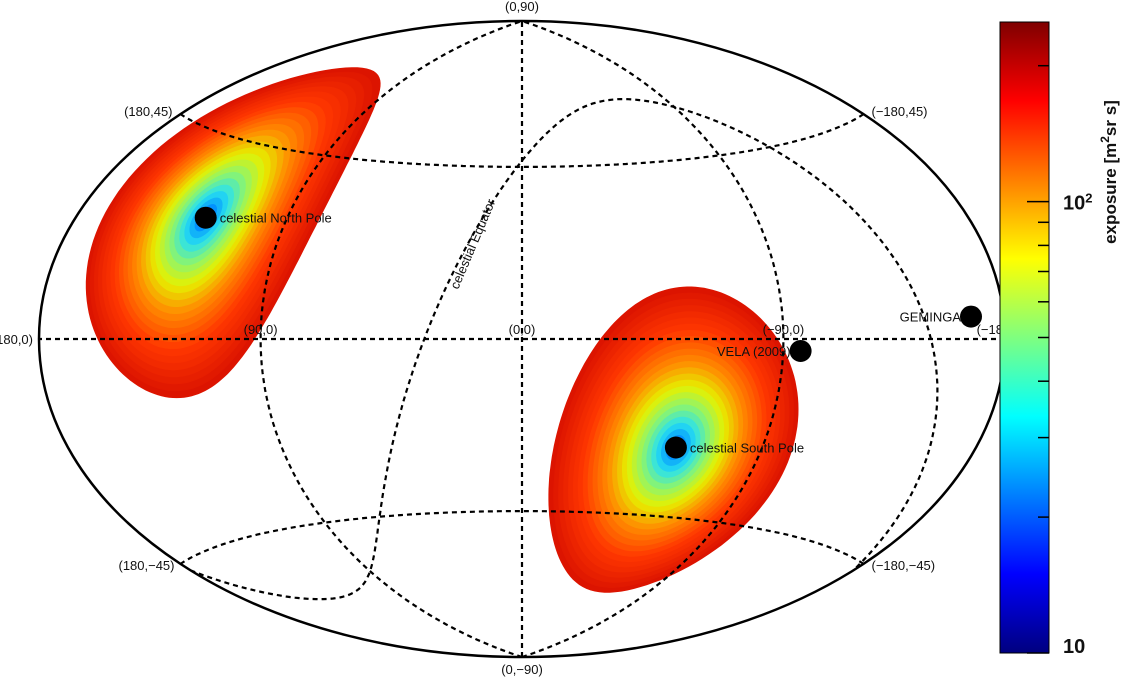  I want to click on grid-label: (0,0), so click(522, 329).